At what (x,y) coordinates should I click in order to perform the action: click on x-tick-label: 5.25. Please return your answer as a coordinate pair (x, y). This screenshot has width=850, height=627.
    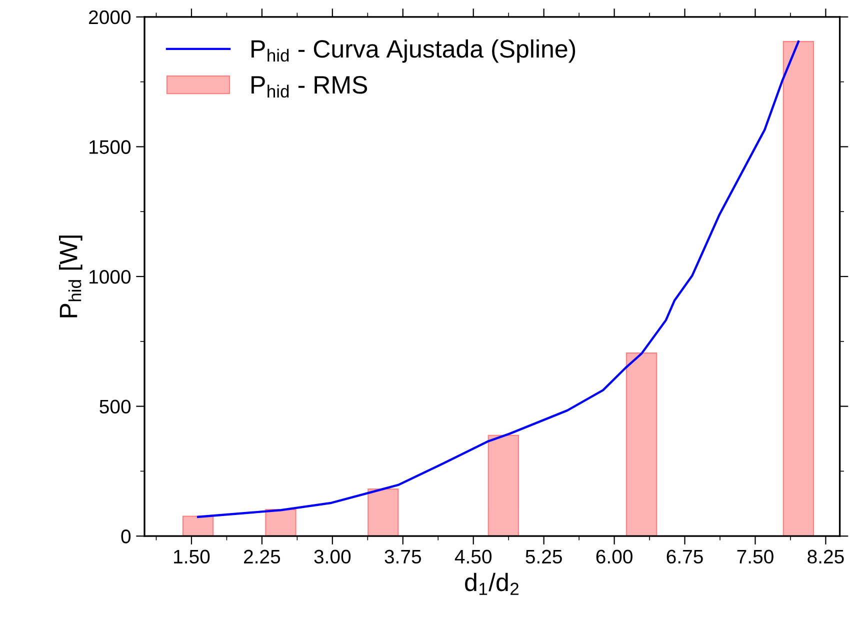
    Looking at the image, I should click on (544, 557).